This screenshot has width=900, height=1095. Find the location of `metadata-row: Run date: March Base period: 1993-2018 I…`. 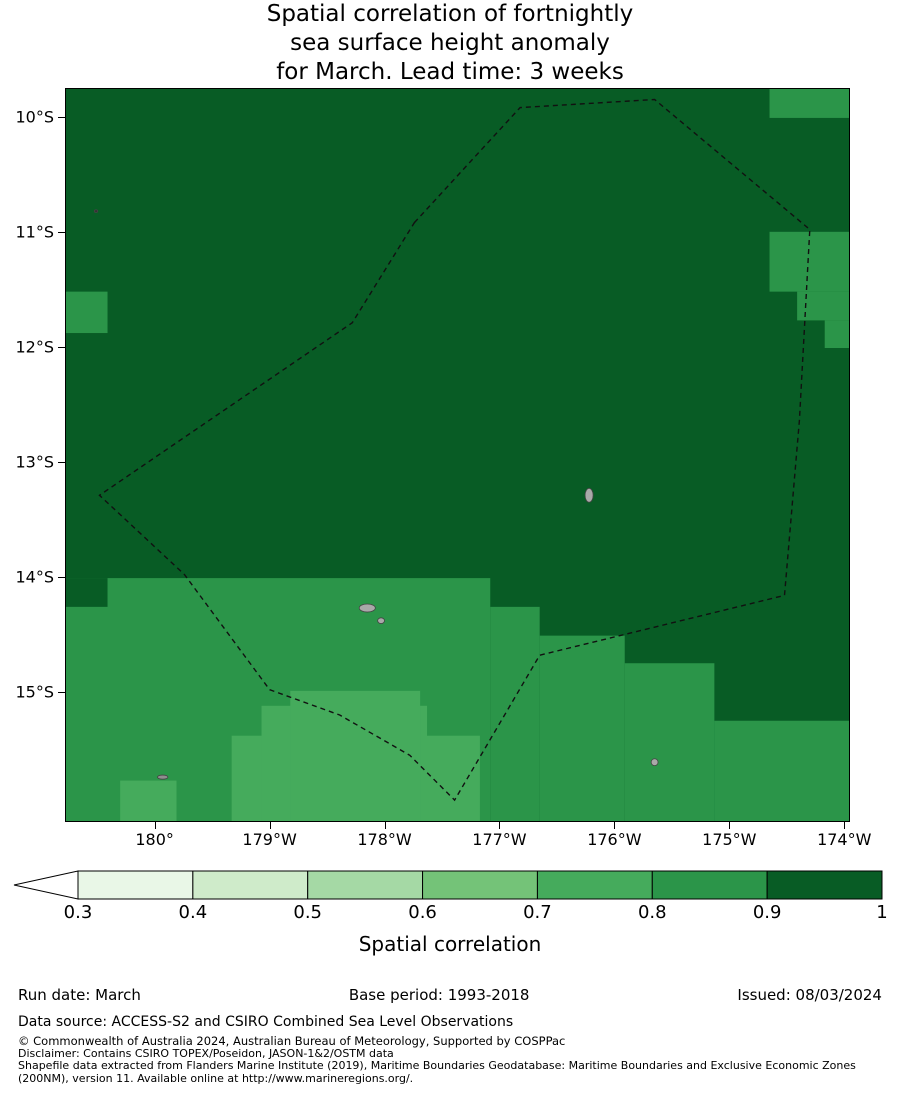

metadata-row: Run date: March Base period: 1993-2018 I… is located at coordinates (450, 995).